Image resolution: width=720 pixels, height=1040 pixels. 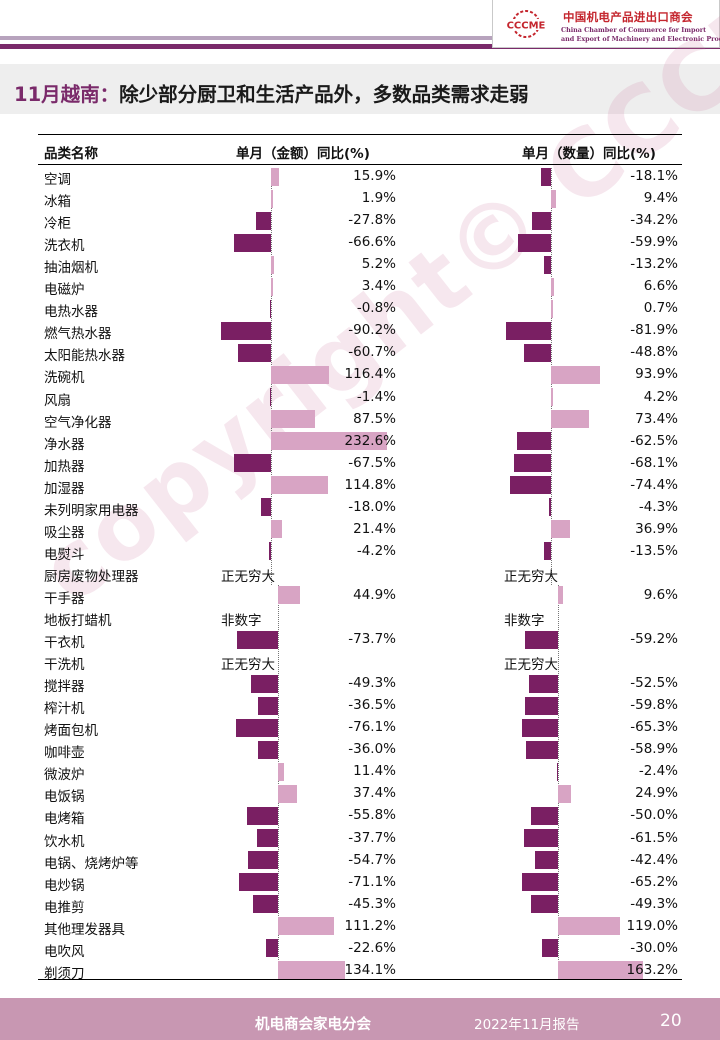 What do you see at coordinates (372, 837) in the screenshot?
I see `amount-value-label: -37.7%` at bounding box center [372, 837].